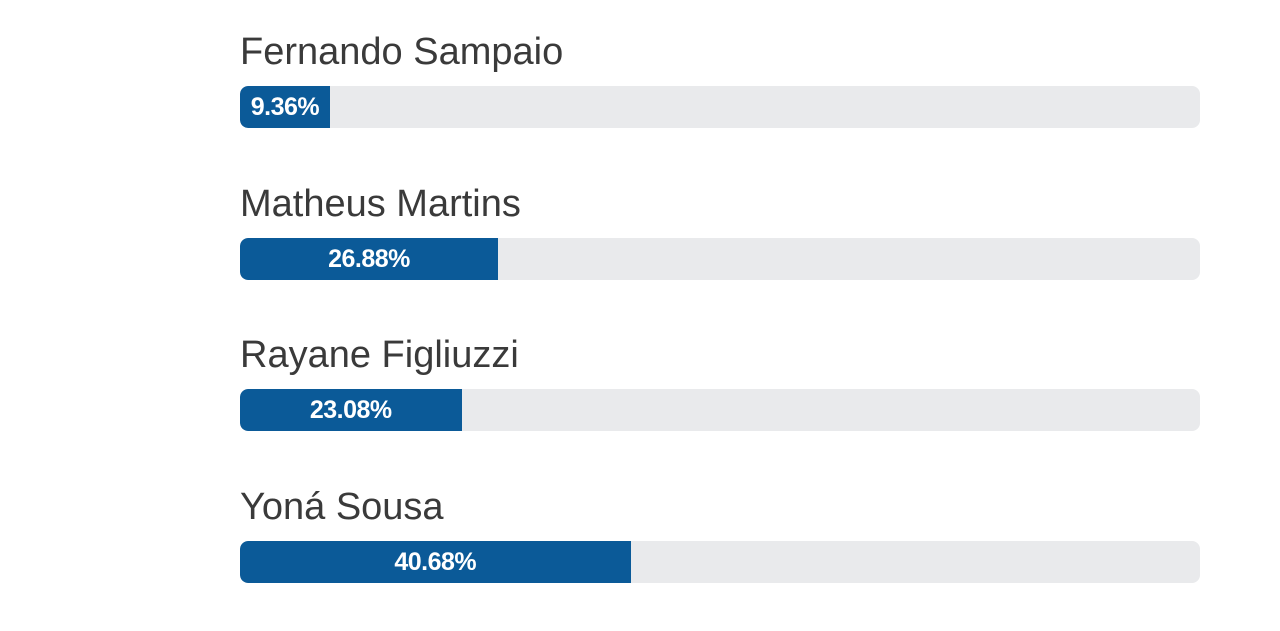 Image resolution: width=1280 pixels, height=631 pixels. I want to click on percent-label: 23.08%, so click(350, 409).